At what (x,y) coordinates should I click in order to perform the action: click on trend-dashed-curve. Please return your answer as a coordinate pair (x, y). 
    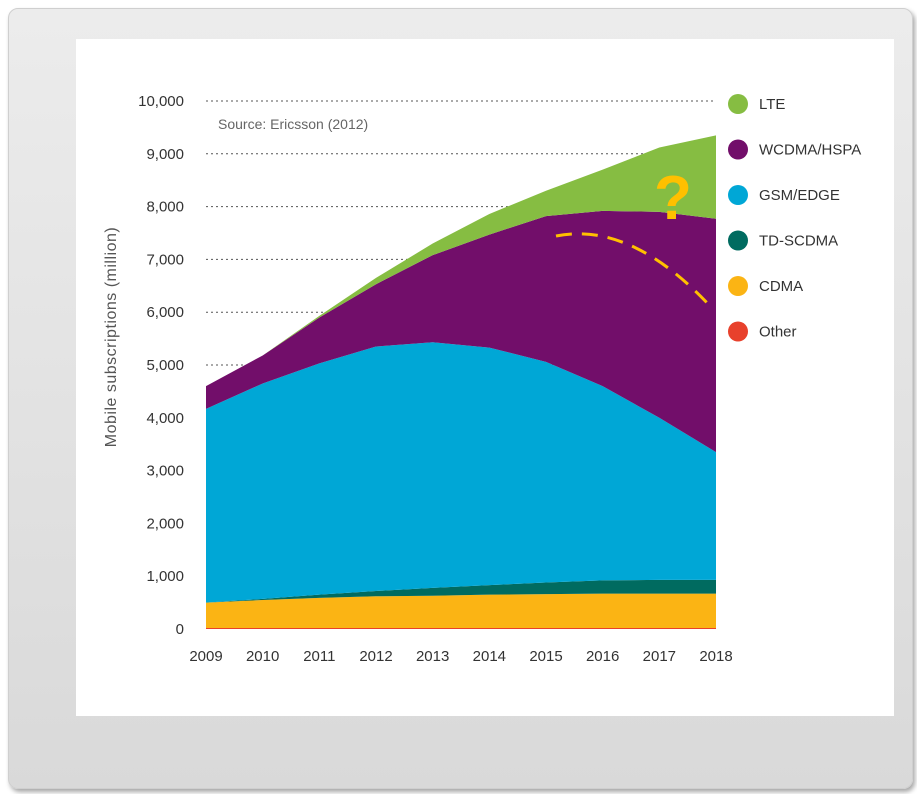
    Looking at the image, I should click on (634, 270).